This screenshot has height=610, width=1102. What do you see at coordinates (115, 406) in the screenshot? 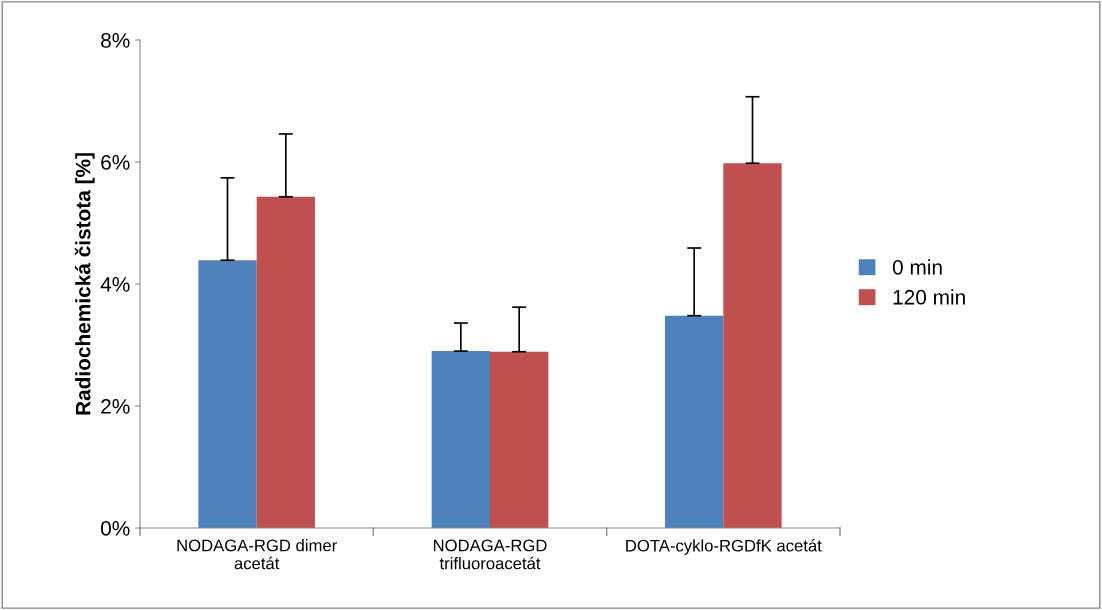
I see `y-tick-label: 2%` at bounding box center [115, 406].